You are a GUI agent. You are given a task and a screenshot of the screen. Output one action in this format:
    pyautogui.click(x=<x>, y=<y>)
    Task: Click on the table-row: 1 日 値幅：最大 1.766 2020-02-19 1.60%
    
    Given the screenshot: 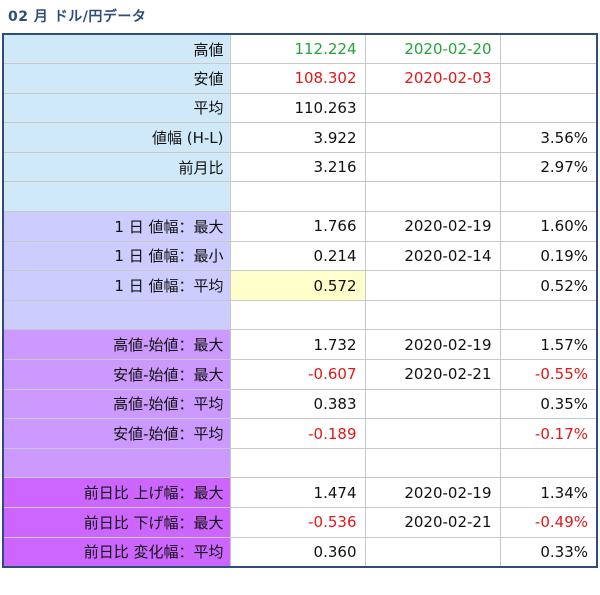 What is the action you would take?
    pyautogui.click(x=300, y=226)
    